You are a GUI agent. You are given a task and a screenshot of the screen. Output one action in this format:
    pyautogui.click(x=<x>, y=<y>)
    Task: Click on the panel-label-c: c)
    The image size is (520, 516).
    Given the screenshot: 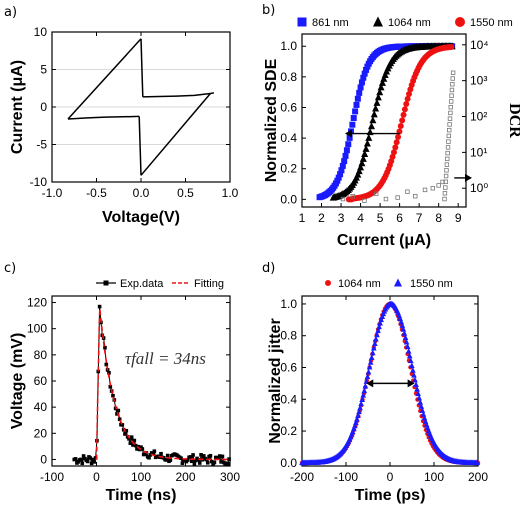 What is the action you would take?
    pyautogui.click(x=10, y=268)
    